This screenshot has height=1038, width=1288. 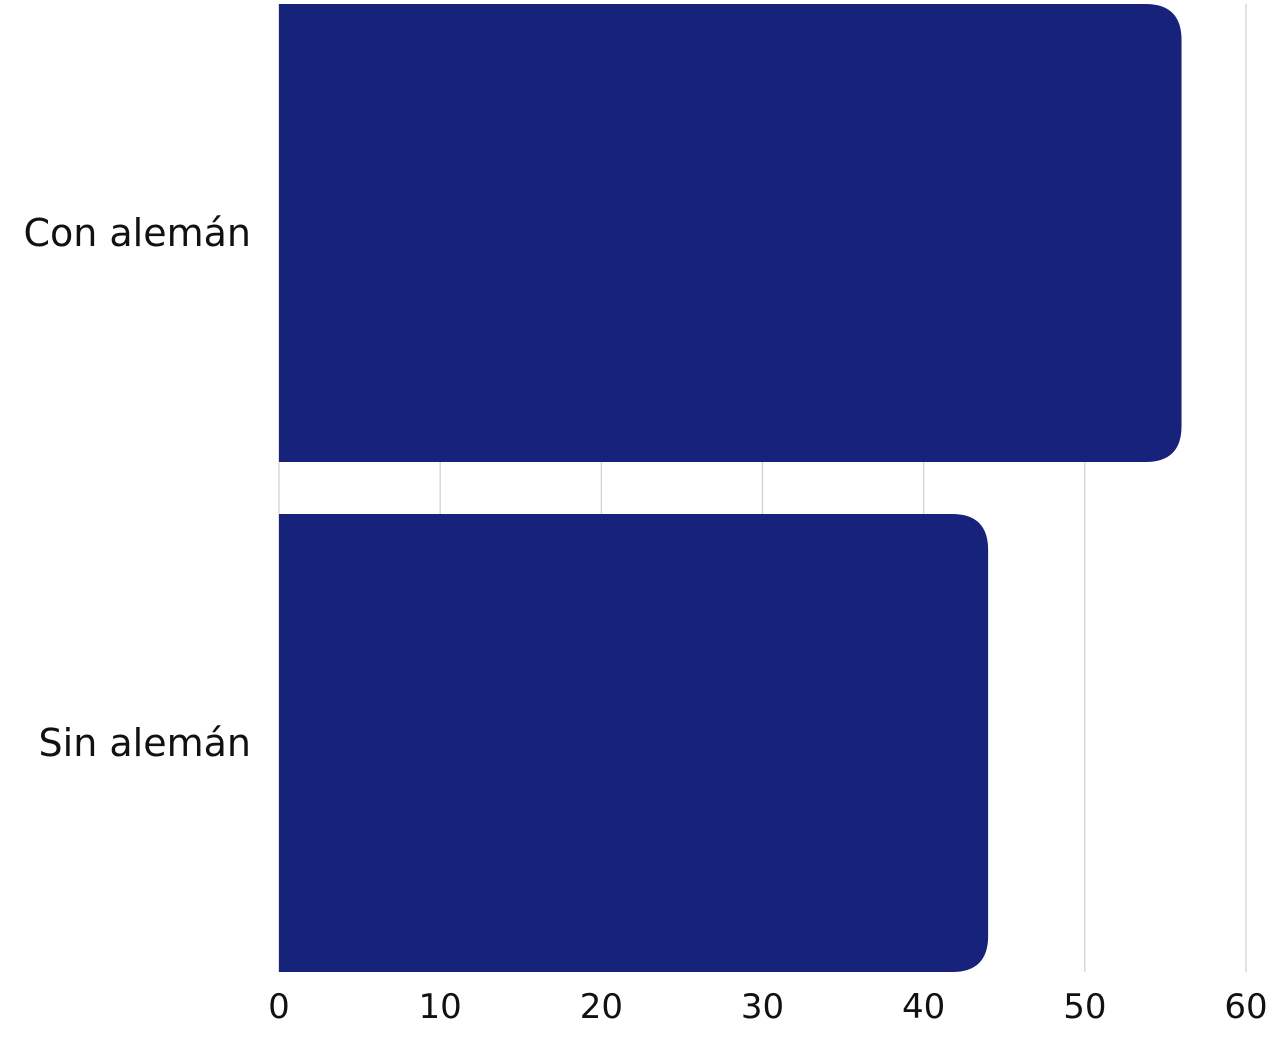 I want to click on x-tick-label-3: 30, so click(x=762, y=1007).